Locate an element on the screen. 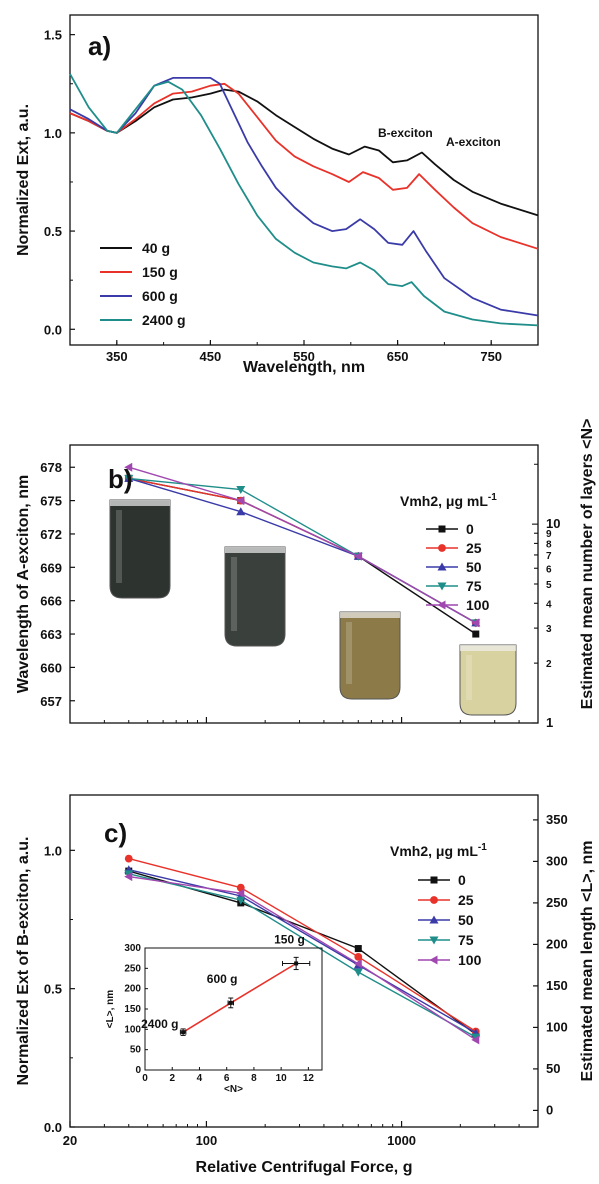 This screenshot has height=1184, width=599. right-axis-tick-label: 150 is located at coordinates (557, 985).